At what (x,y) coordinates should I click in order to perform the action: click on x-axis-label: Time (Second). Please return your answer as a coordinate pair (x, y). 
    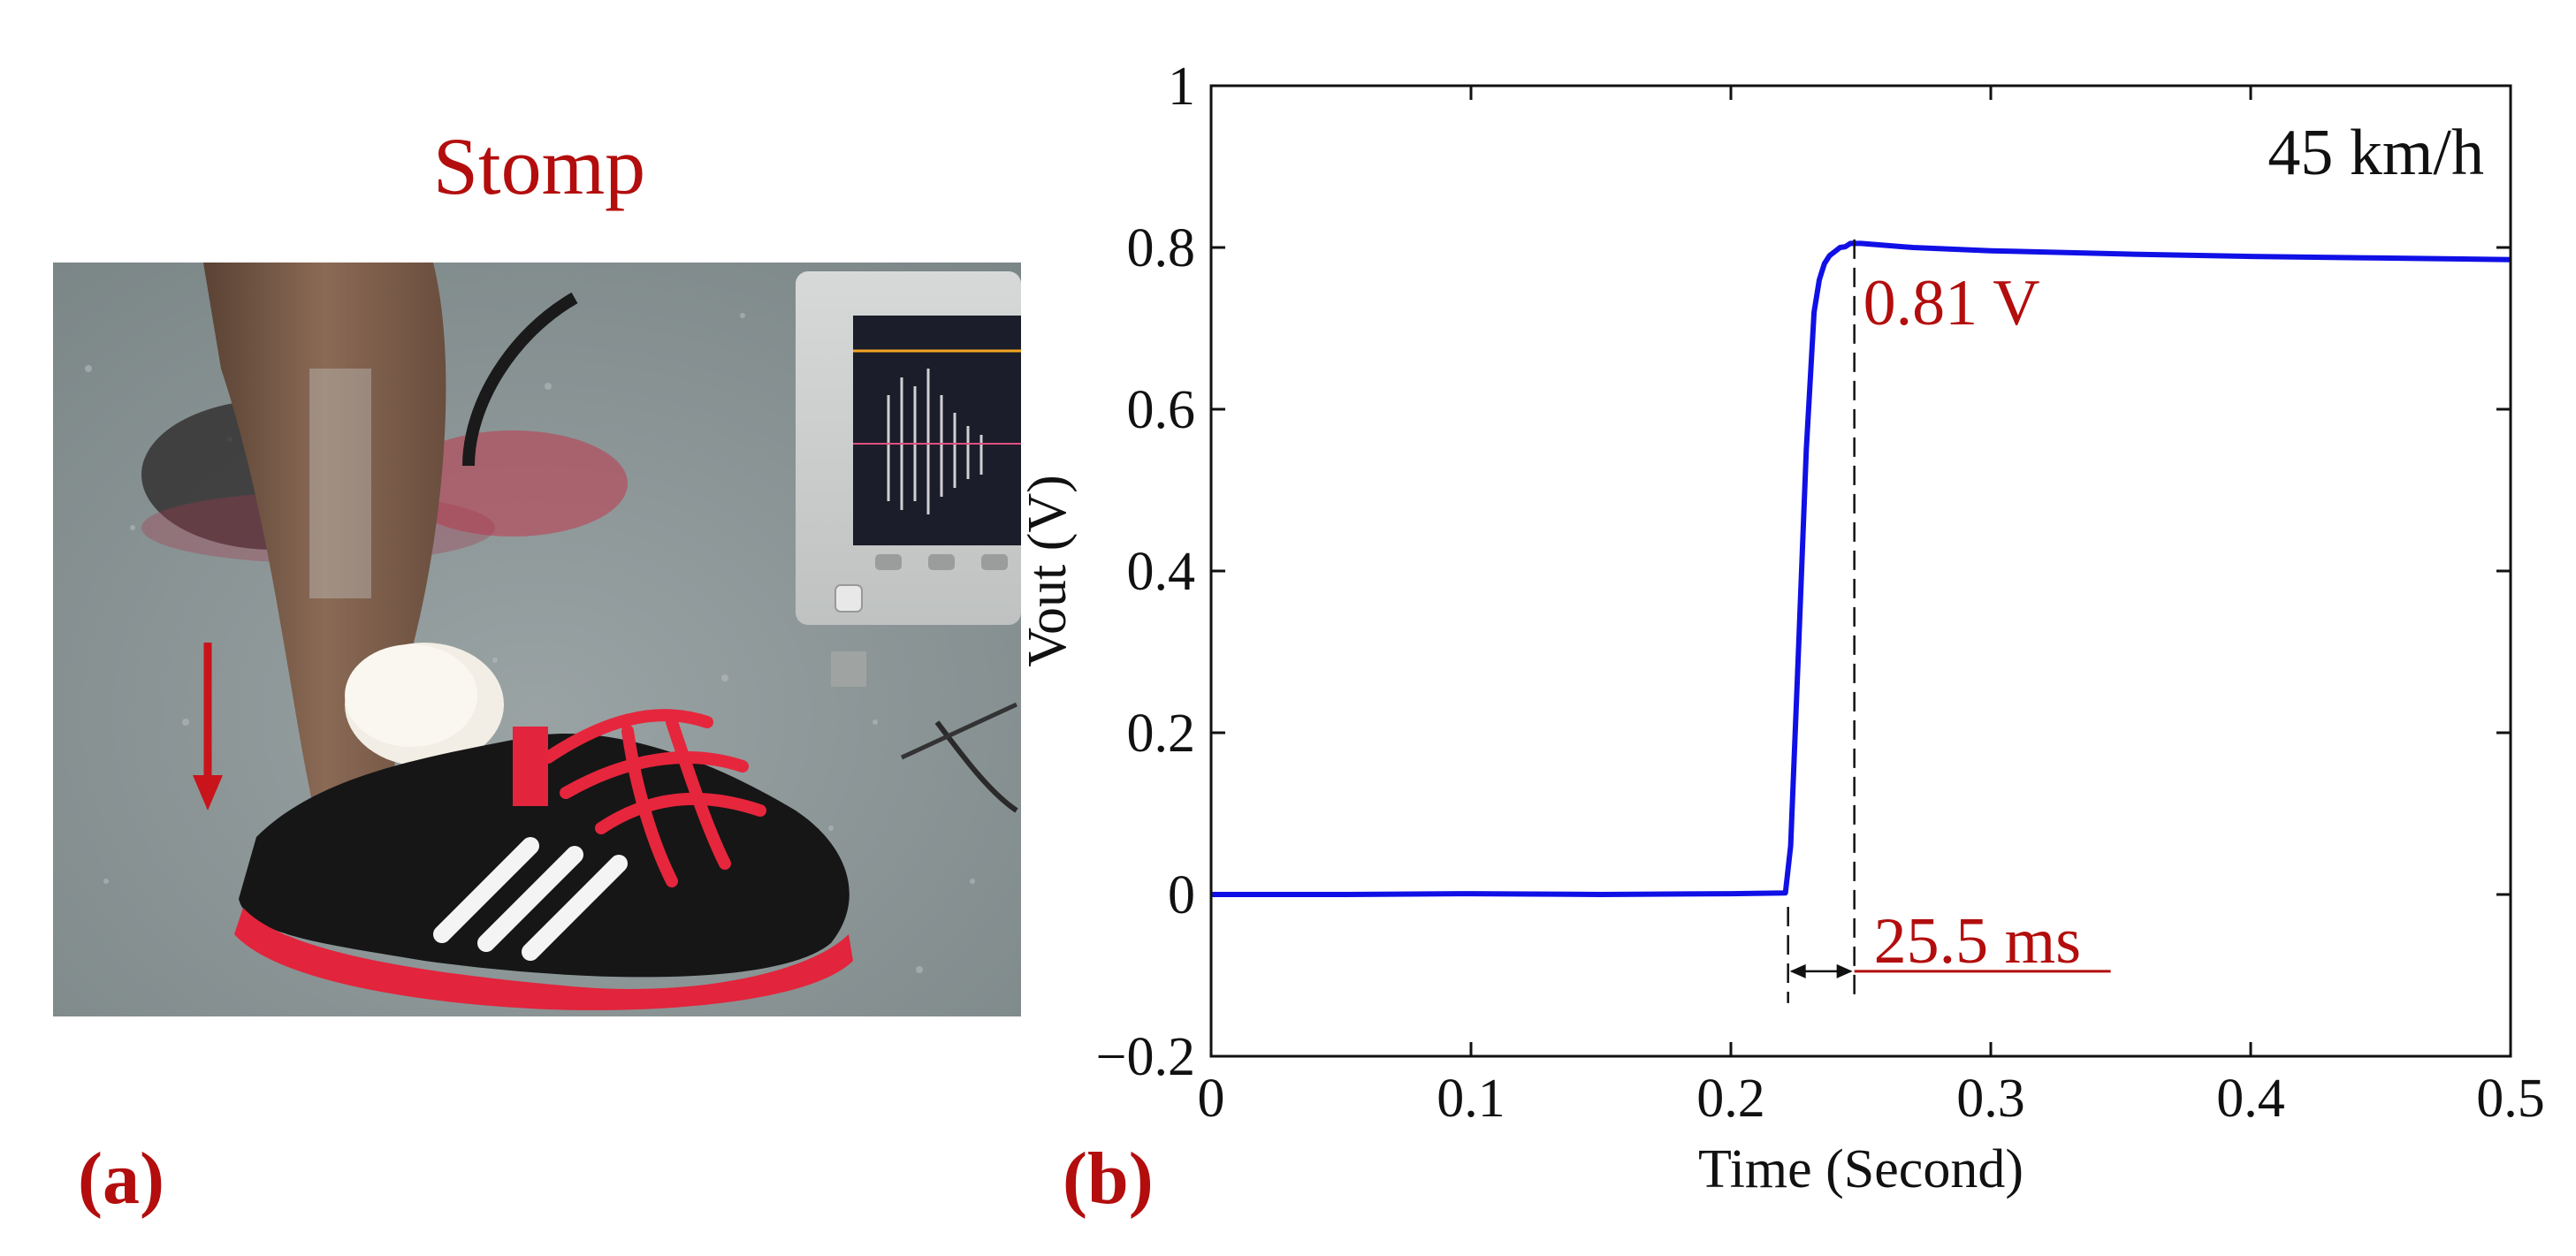
    Looking at the image, I should click on (1860, 1169).